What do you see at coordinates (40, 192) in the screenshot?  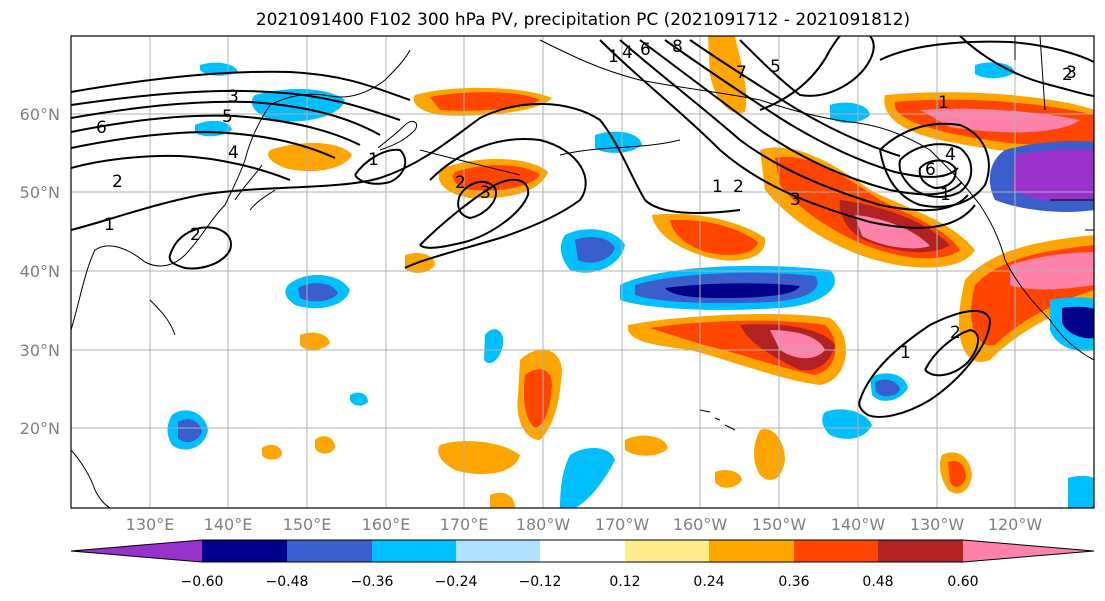 I see `lat-label: 50°N` at bounding box center [40, 192].